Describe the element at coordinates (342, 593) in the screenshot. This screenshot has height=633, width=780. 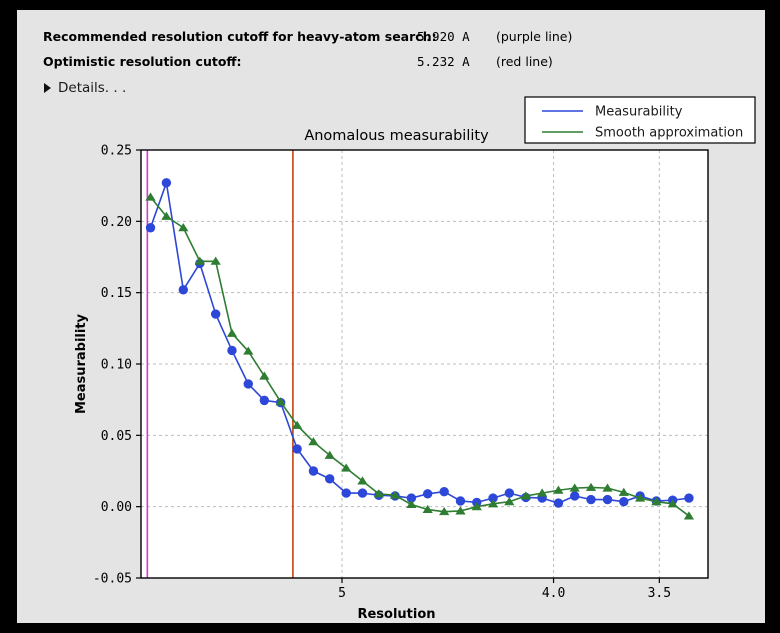
I see `x-tick-label: 5` at that location.